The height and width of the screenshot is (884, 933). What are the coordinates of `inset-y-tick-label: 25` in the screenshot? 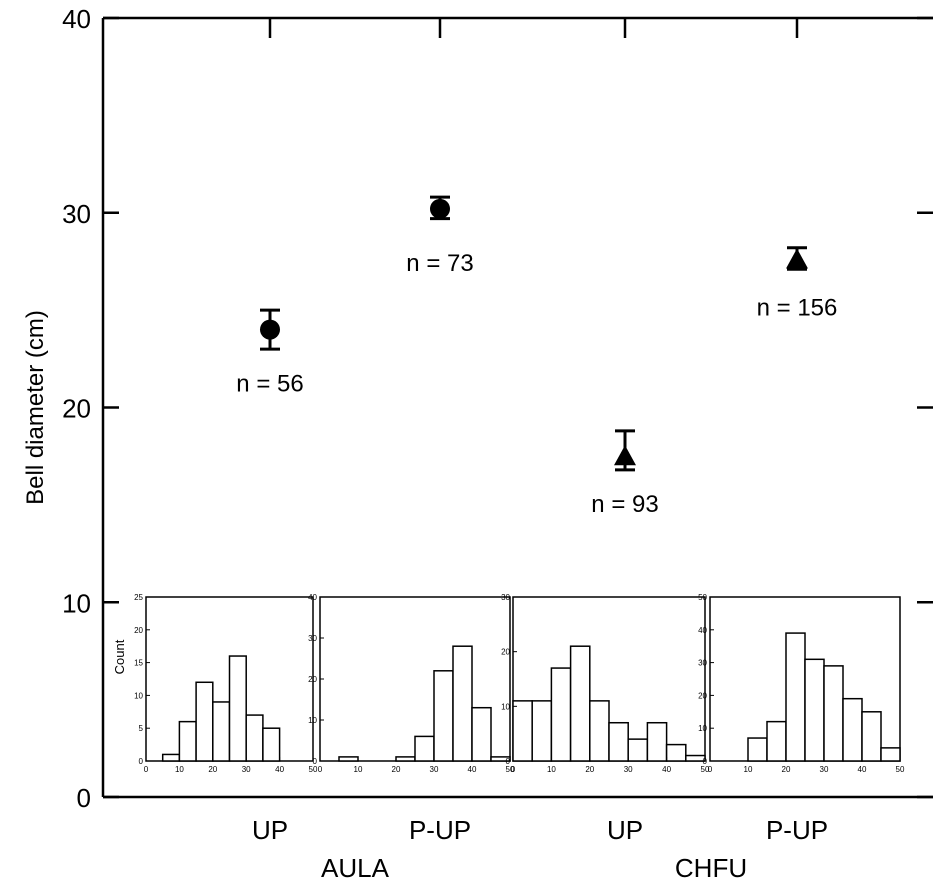 It's located at (138, 597).